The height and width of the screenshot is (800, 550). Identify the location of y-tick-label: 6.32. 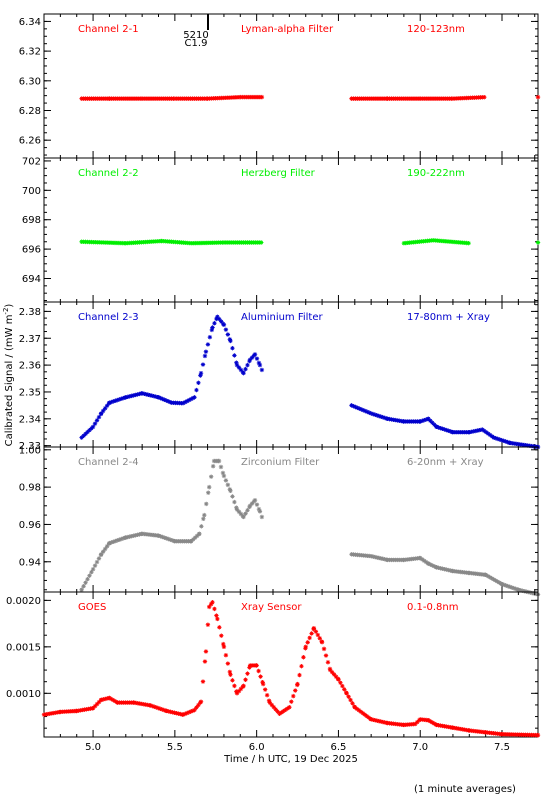
(30, 52).